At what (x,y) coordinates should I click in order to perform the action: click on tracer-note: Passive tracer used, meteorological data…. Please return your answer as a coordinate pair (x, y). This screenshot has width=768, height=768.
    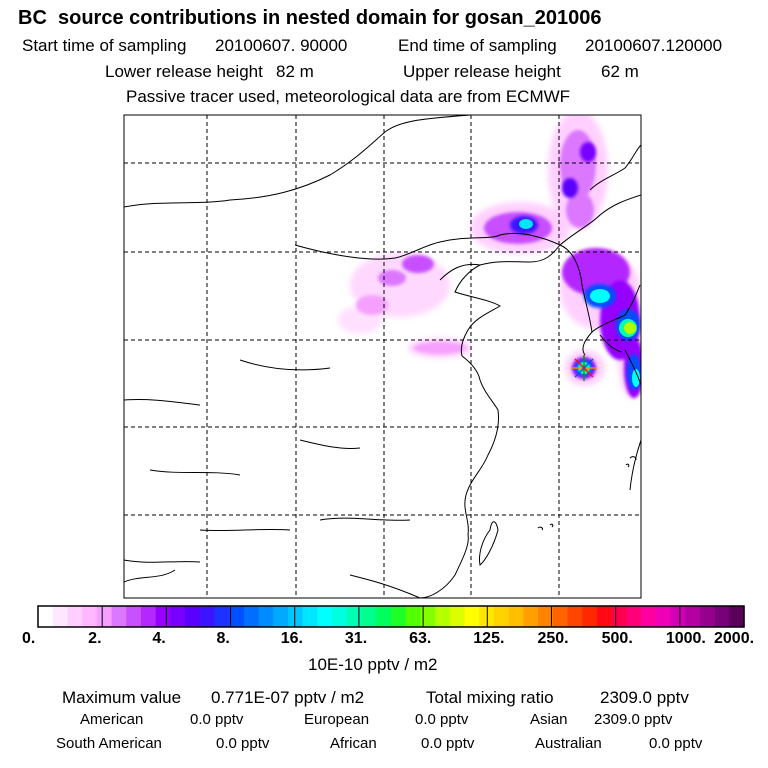
    Looking at the image, I should click on (348, 96).